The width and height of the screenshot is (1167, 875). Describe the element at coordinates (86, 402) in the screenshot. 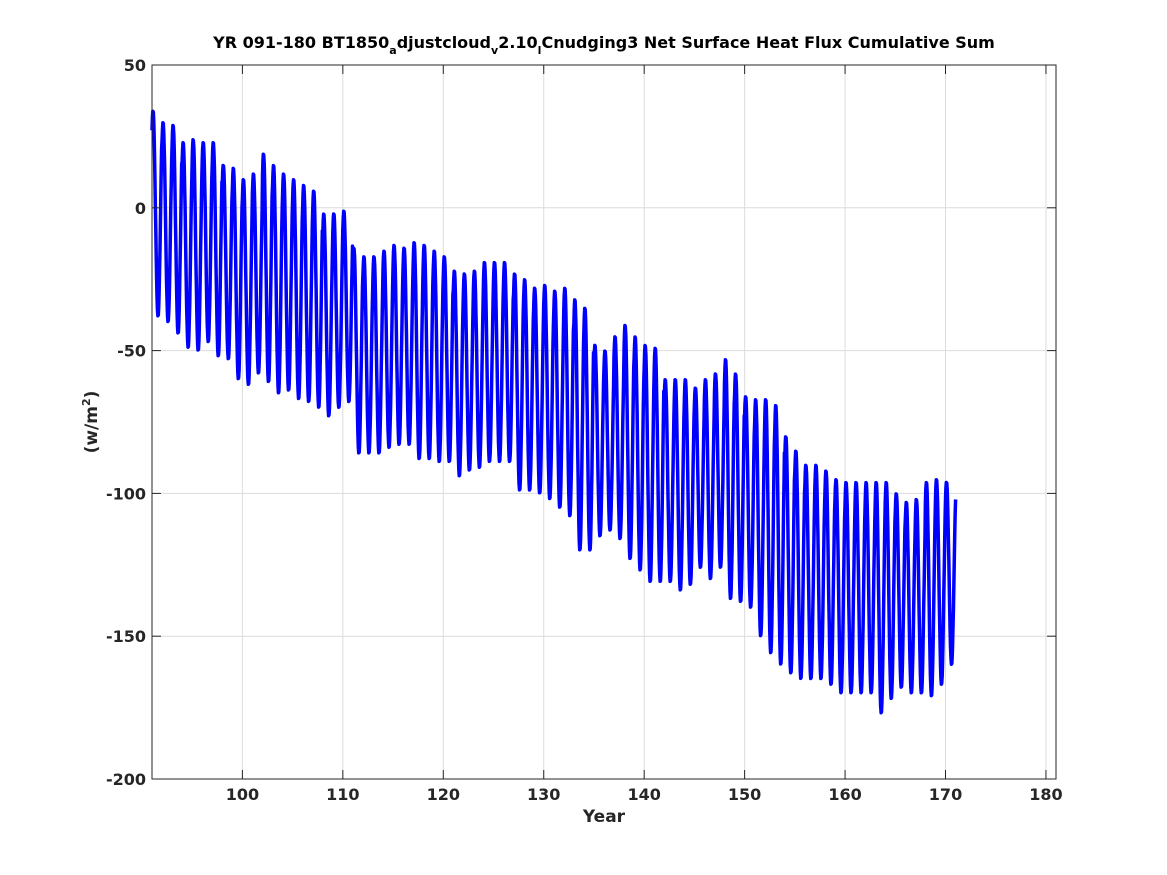

I see `y-label-sup: 2` at that location.